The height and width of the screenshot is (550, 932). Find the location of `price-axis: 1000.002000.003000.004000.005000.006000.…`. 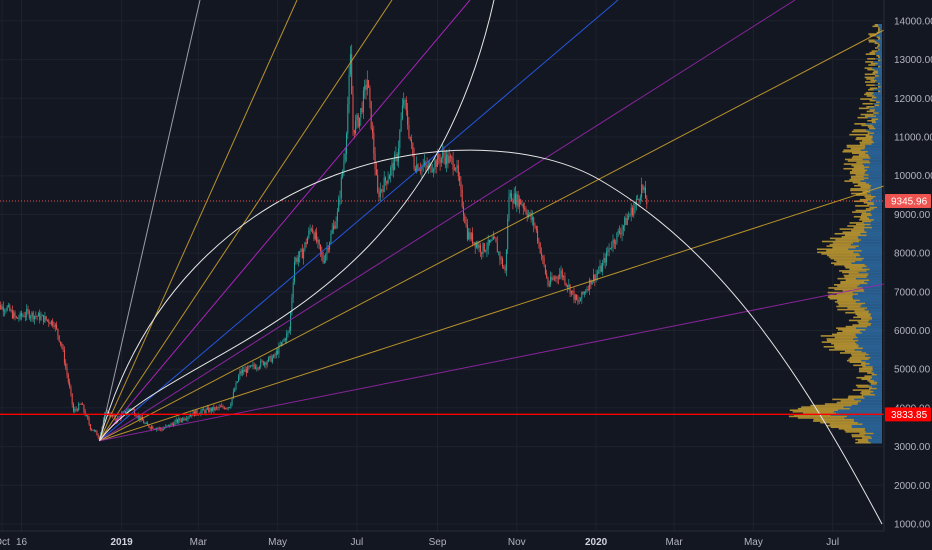

price-axis: 1000.002000.003000.004000.005000.006000.… is located at coordinates (907, 275).